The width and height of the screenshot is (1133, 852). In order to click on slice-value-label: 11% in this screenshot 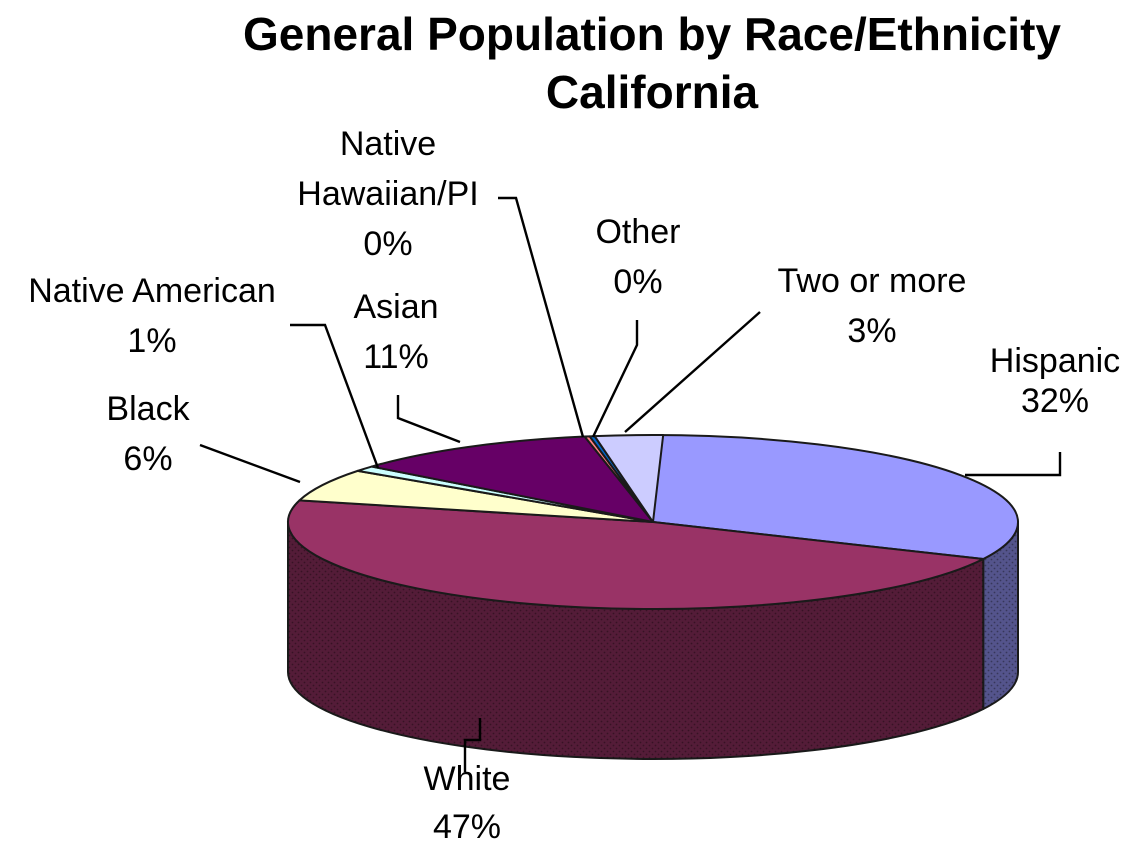, I will do `click(396, 357)`.